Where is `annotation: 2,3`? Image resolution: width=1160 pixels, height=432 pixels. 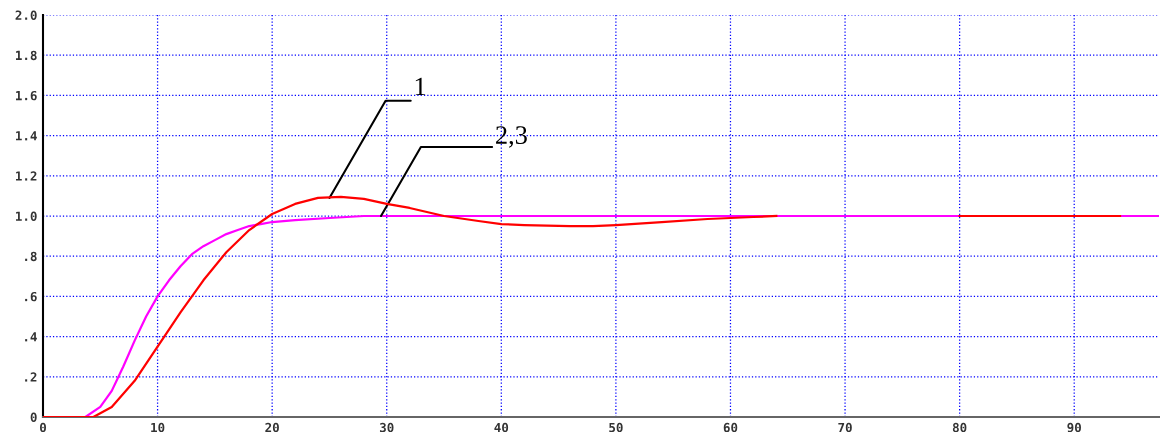
annotation: 2,3 is located at coordinates (511, 137).